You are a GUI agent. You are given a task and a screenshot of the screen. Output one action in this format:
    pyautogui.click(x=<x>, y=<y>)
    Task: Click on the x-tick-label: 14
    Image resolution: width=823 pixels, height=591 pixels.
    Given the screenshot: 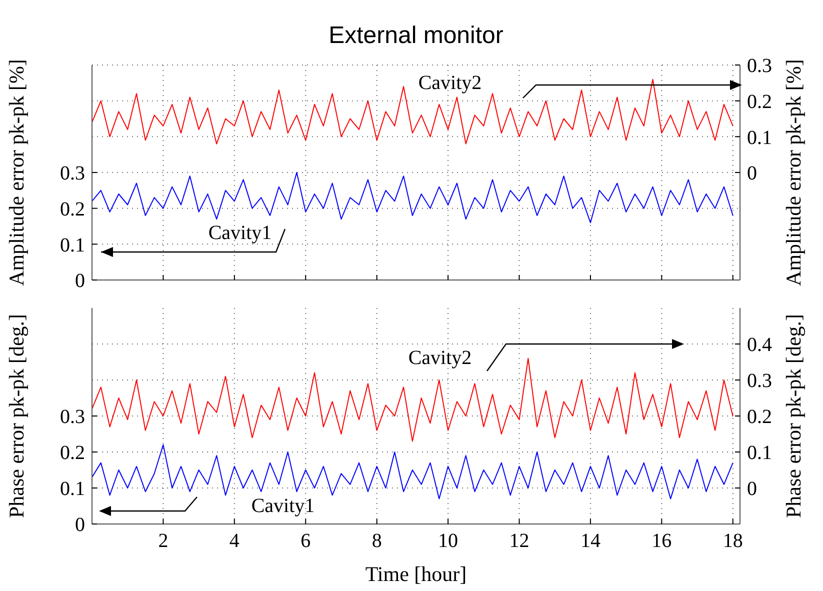 What is the action you would take?
    pyautogui.click(x=590, y=541)
    